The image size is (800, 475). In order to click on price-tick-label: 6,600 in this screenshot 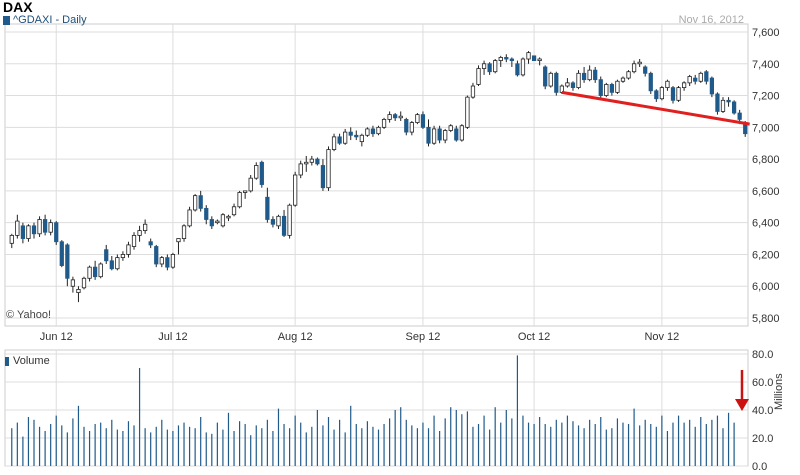, I will do `click(766, 192)`.